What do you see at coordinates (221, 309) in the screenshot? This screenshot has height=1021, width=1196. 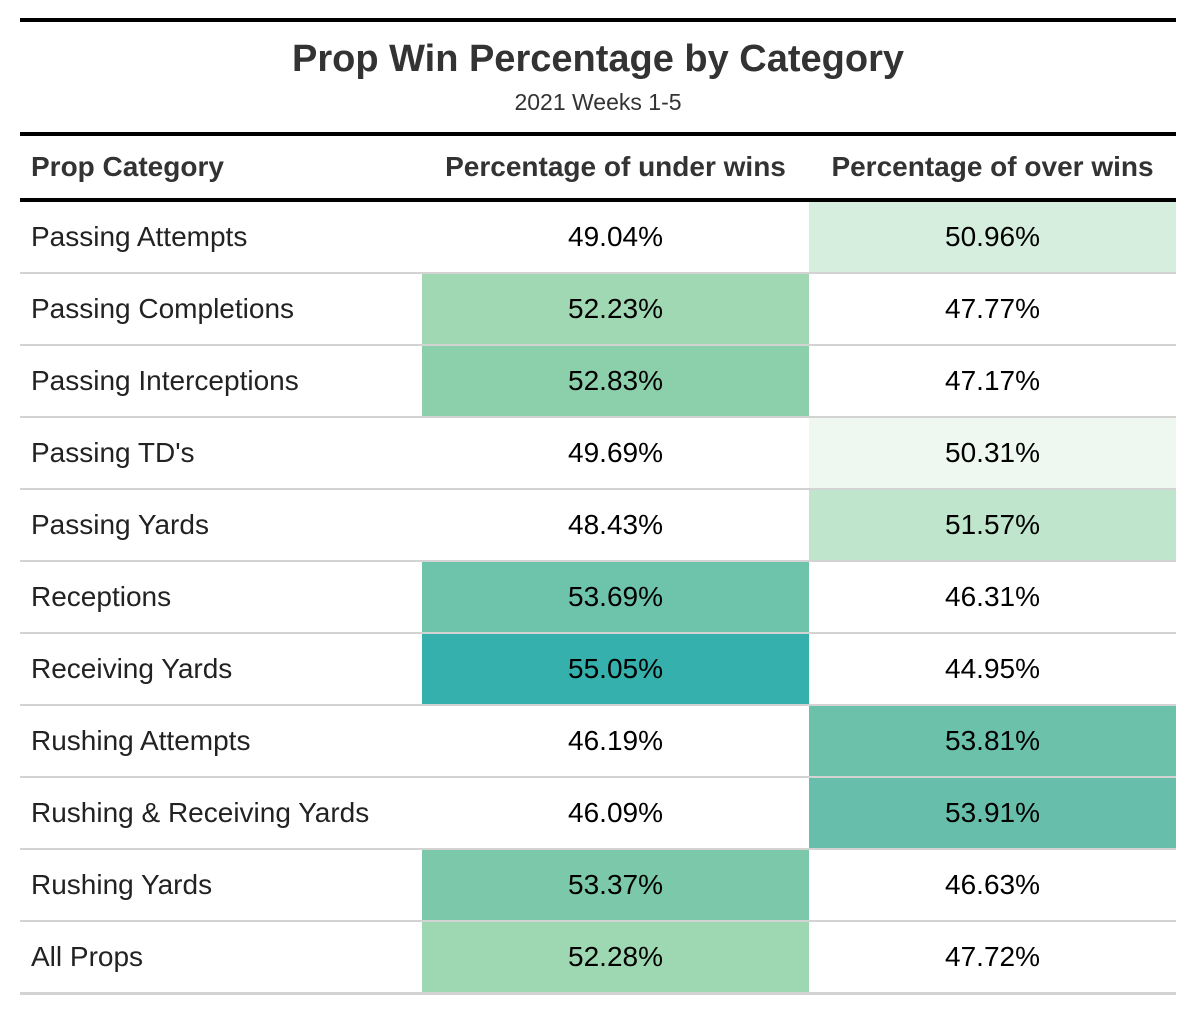 I see `row-category: Passing Completions` at bounding box center [221, 309].